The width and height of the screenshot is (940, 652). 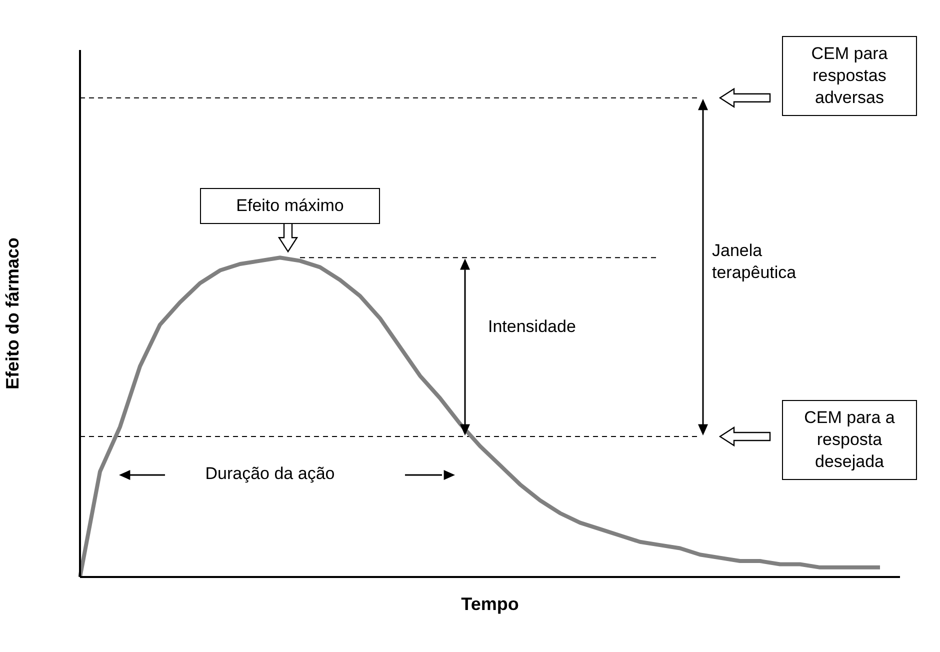 What do you see at coordinates (490, 604) in the screenshot?
I see `x-axis-title: Tempo` at bounding box center [490, 604].